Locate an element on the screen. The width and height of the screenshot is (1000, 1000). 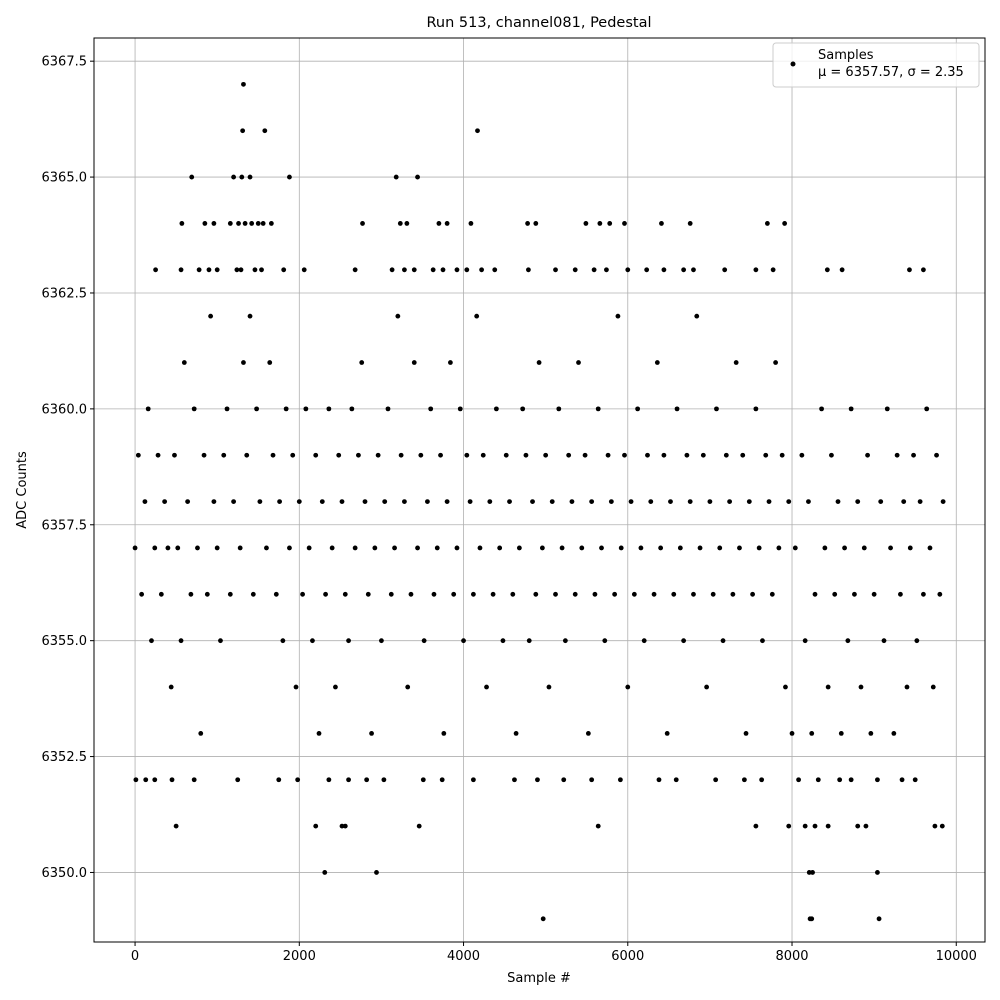
legend-marker is located at coordinates (793, 64).